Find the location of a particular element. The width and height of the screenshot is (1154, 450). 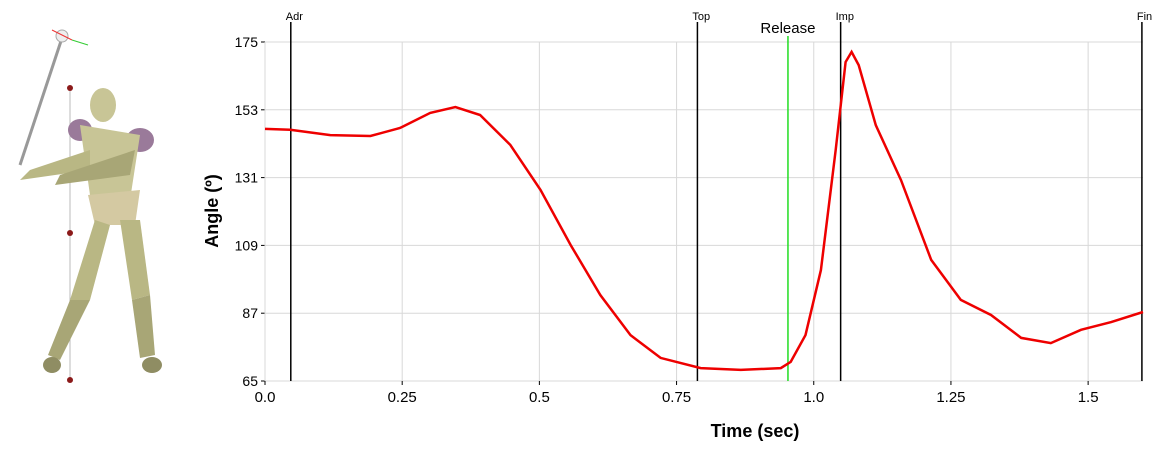

event-label: Imp is located at coordinates (845, 17).